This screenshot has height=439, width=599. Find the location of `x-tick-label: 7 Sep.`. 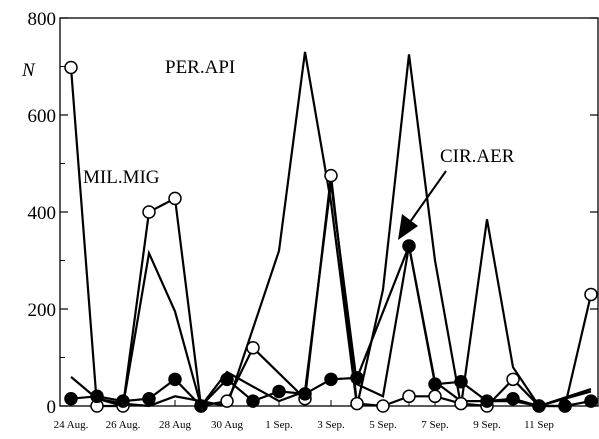

x-tick-label: 7 Sep. is located at coordinates (435, 425).